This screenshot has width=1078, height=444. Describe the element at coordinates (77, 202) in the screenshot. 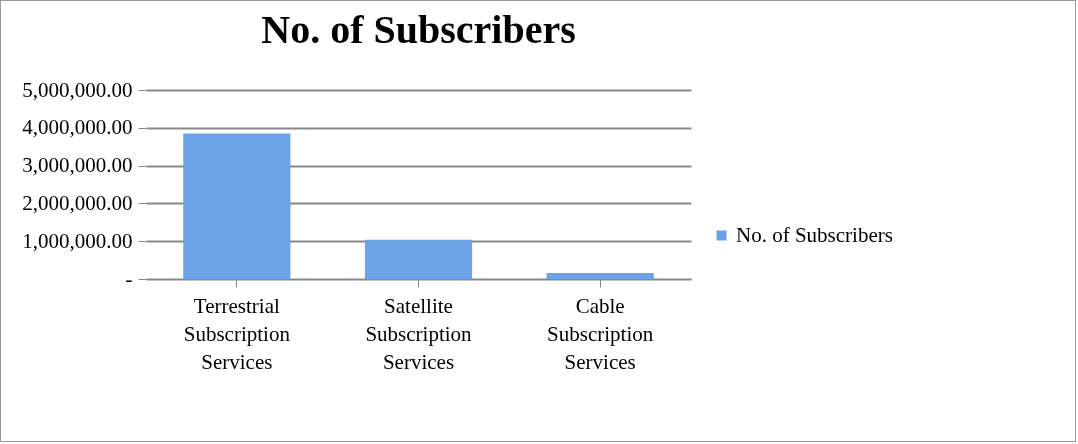

I see `y-tick-label: 2,000,000.00` at that location.